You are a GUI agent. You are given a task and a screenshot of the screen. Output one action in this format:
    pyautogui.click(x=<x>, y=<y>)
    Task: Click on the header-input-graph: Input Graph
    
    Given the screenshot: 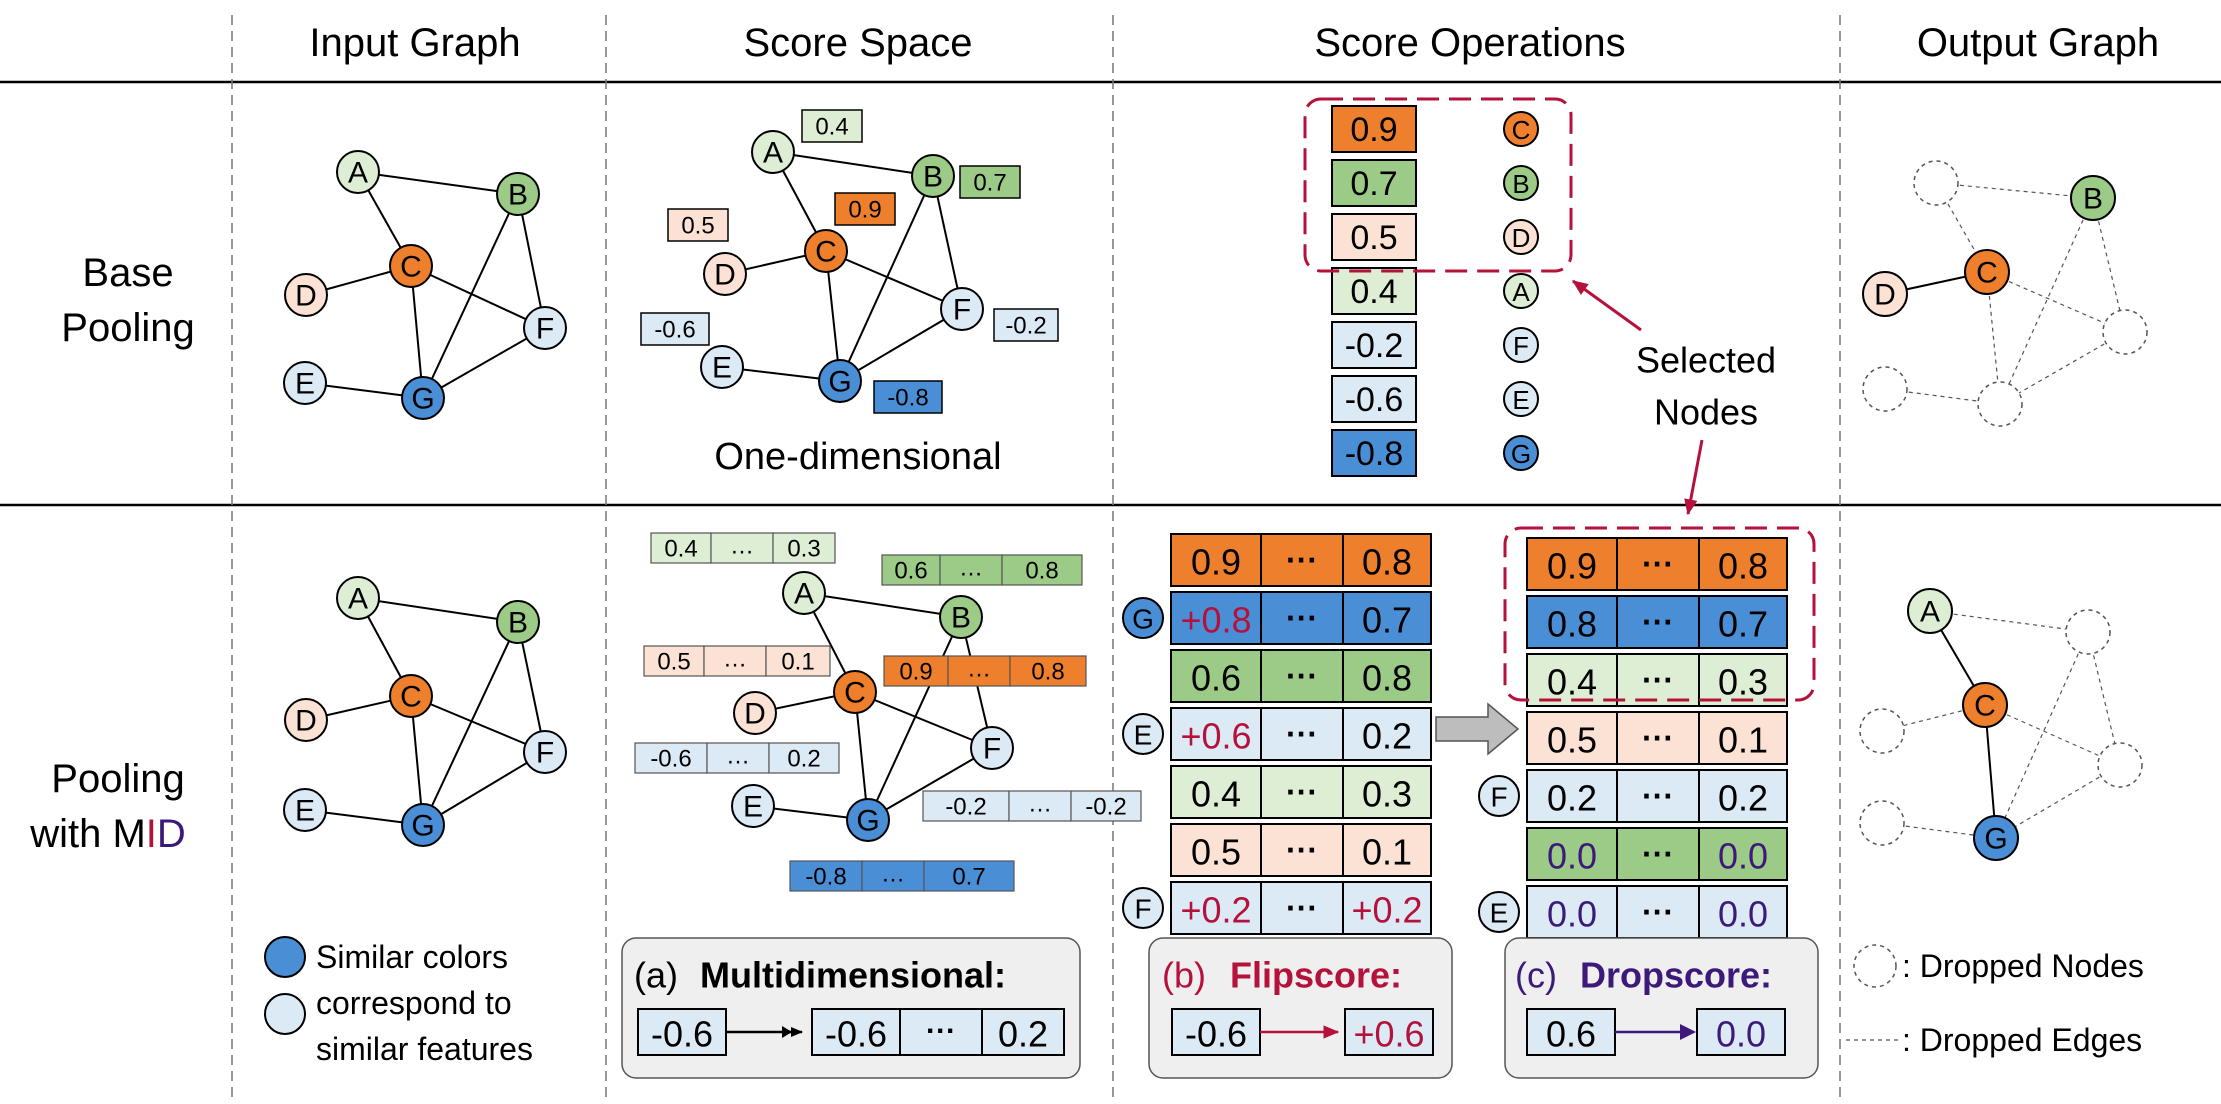 What is the action you would take?
    pyautogui.click(x=414, y=43)
    